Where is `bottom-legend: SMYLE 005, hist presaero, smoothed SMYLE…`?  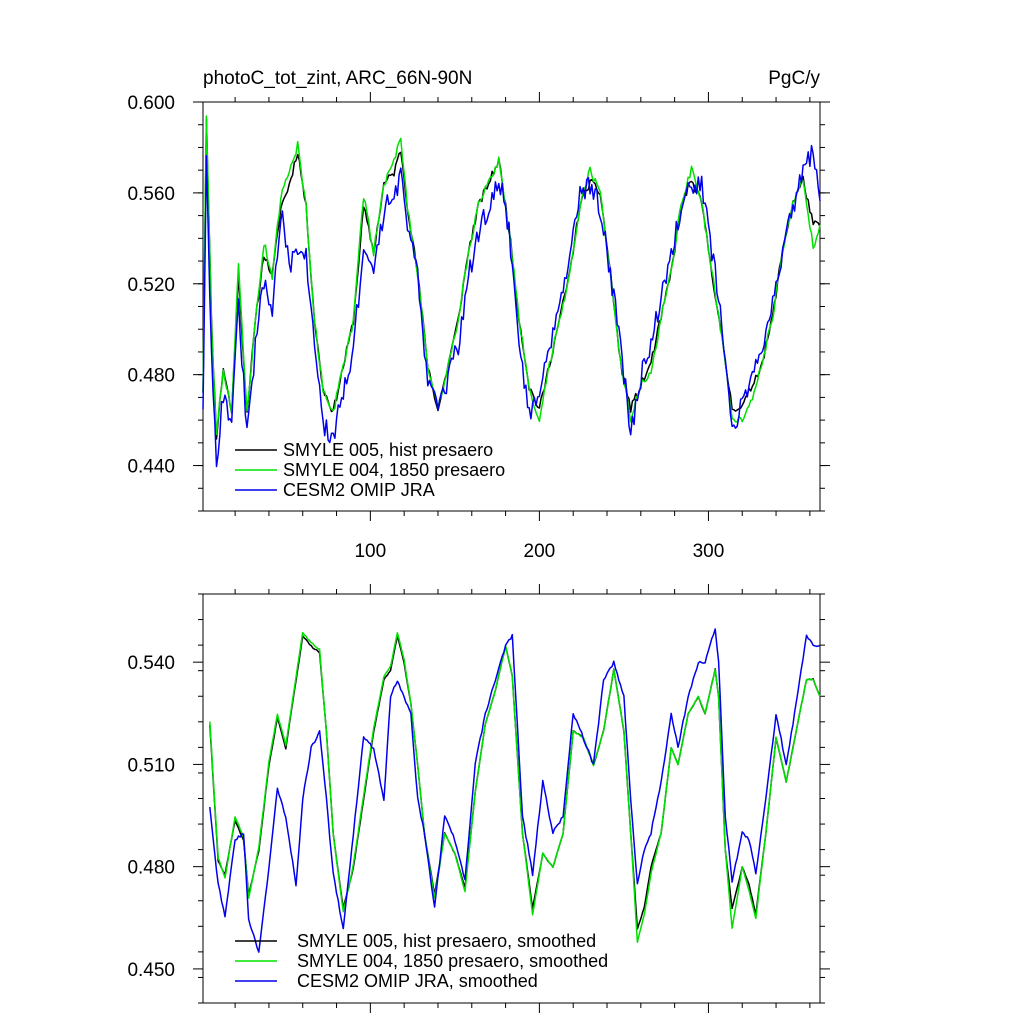 bottom-legend: SMYLE 005, hist presaero, smoothed SMYLE… is located at coordinates (421, 961).